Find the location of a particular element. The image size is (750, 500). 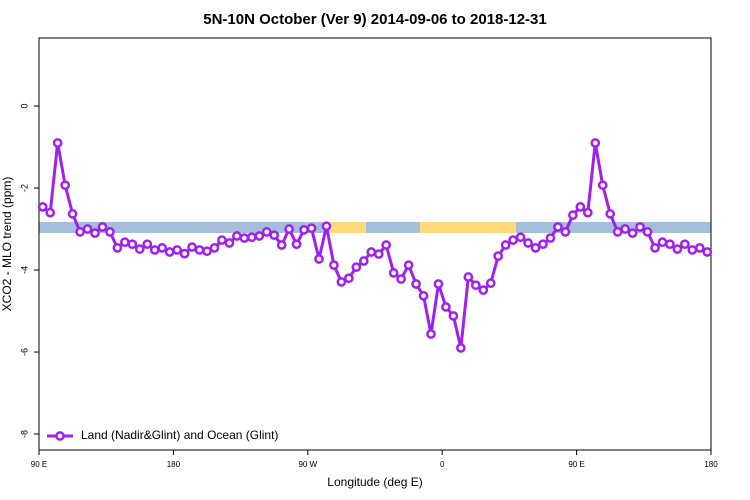

y-tick-label: 0 is located at coordinates (24, 106).